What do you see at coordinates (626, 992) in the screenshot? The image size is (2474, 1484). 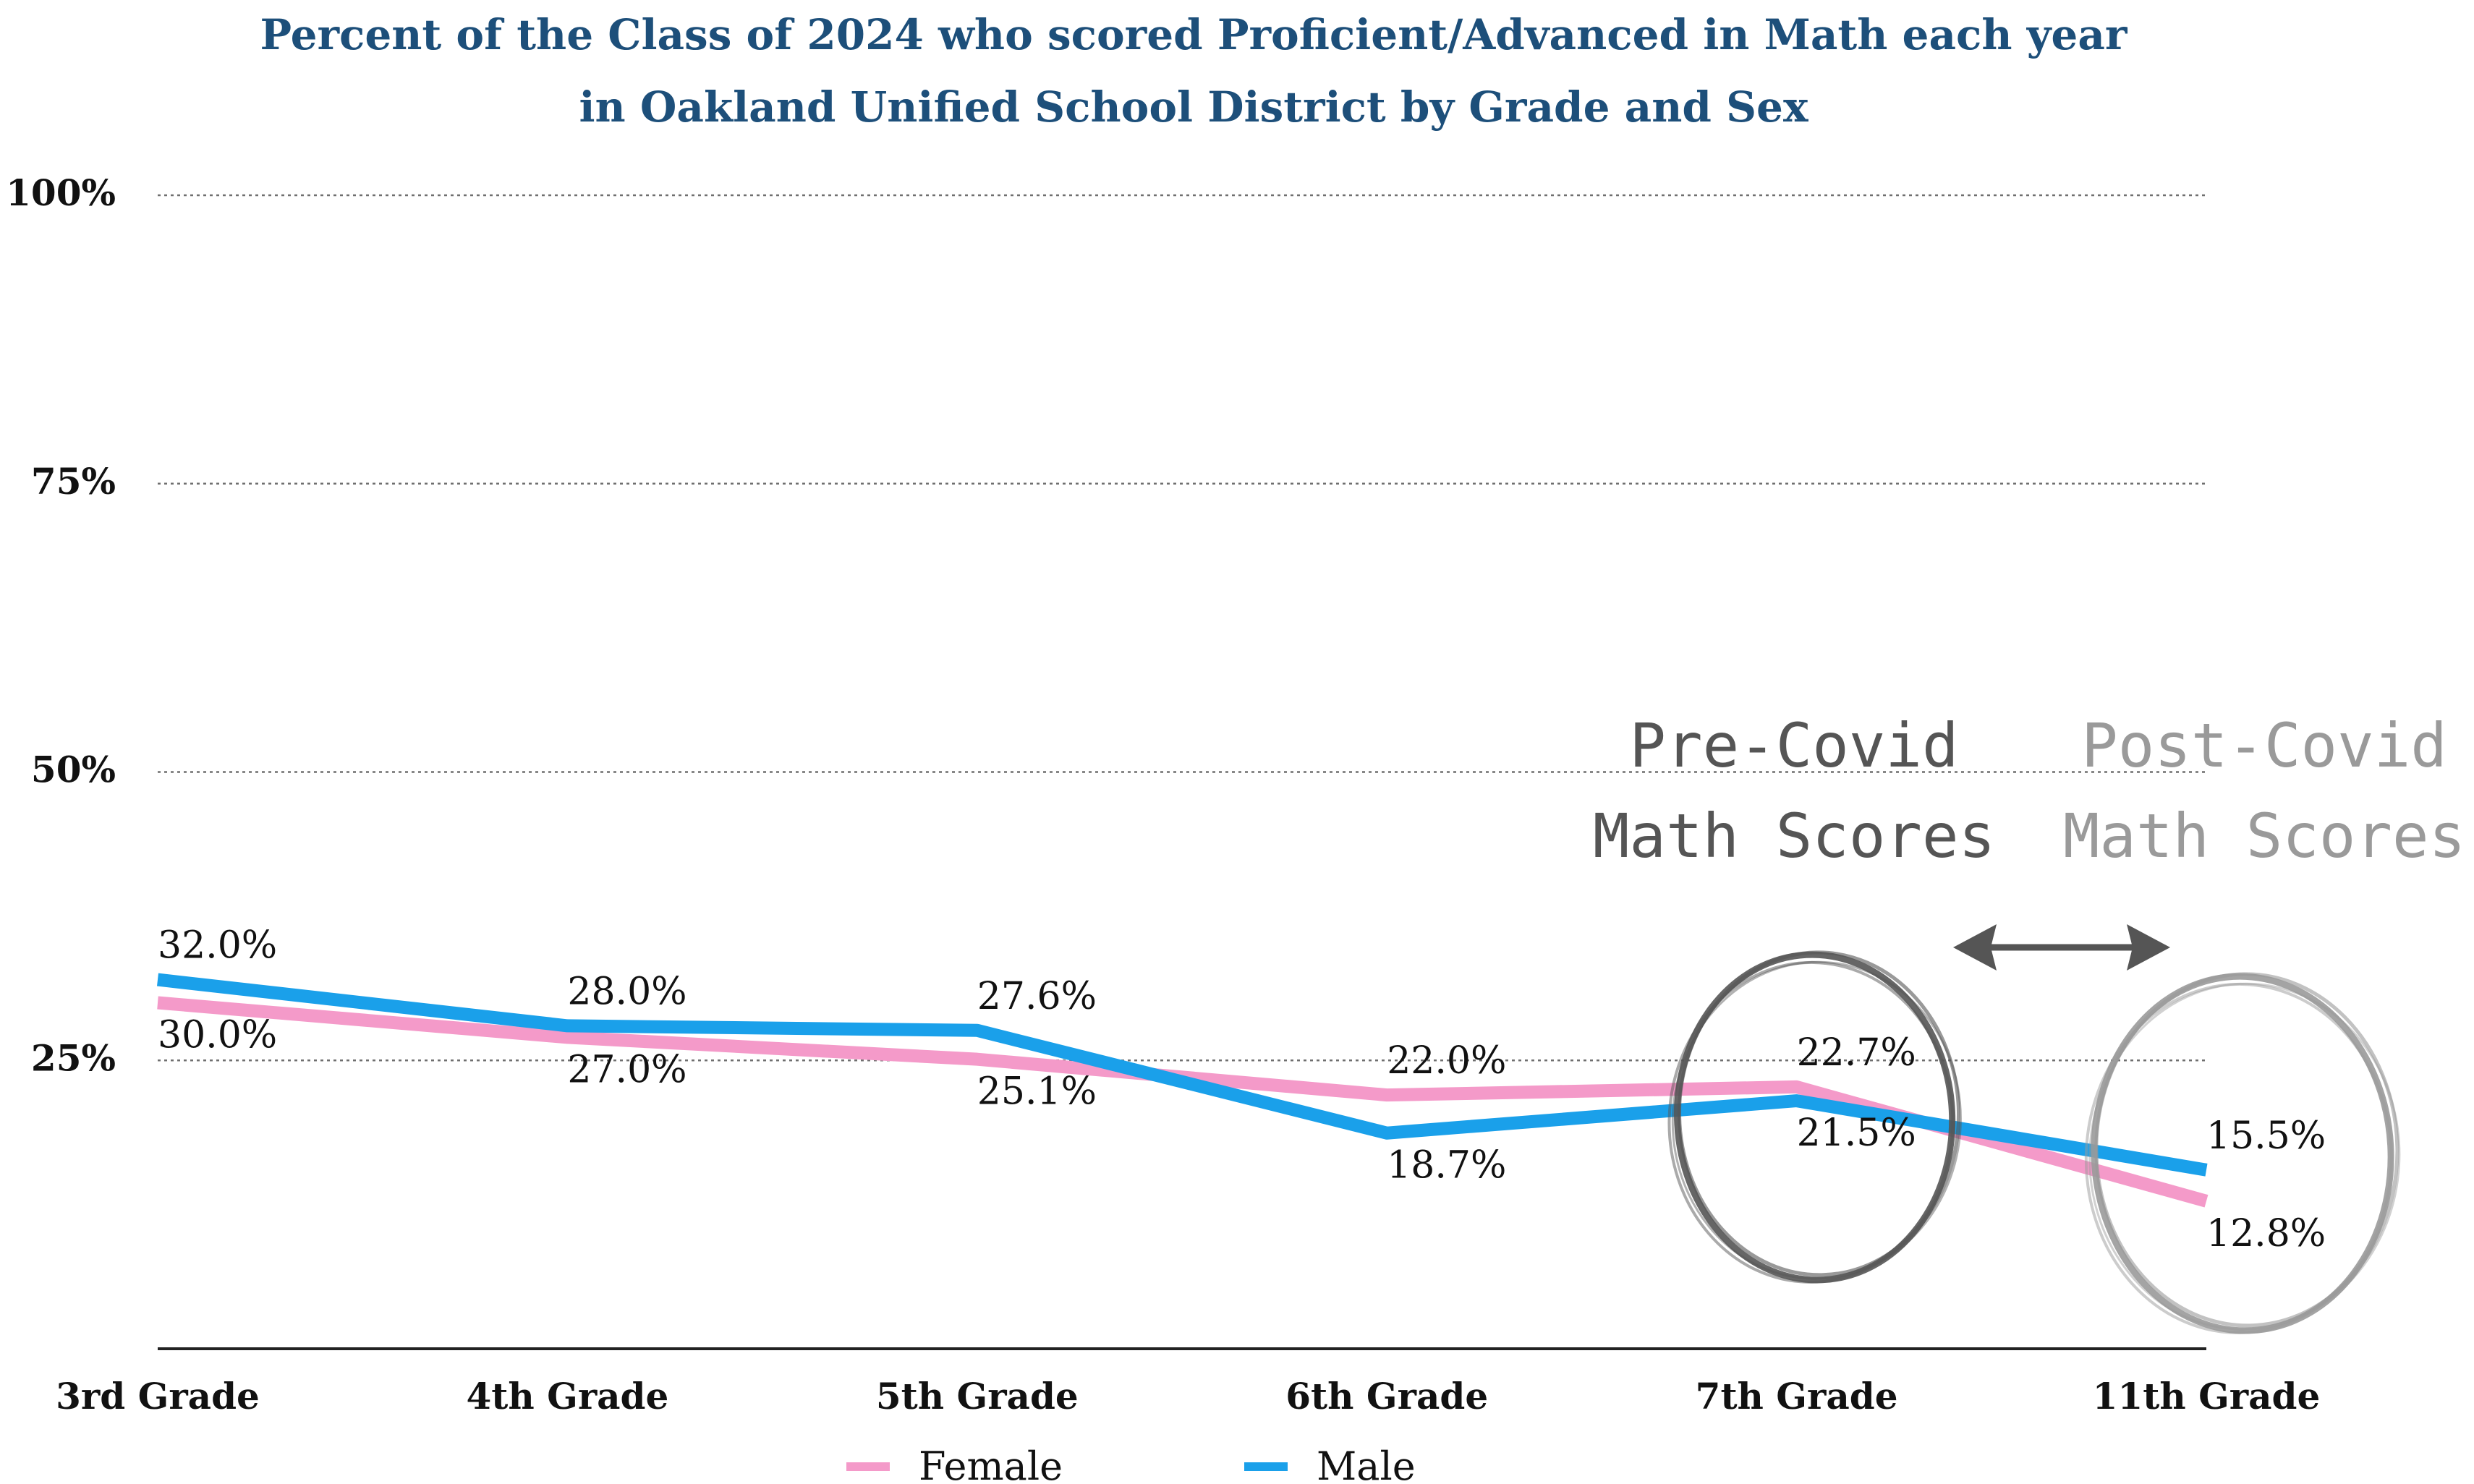 I see `data-label: 28.0%` at bounding box center [626, 992].